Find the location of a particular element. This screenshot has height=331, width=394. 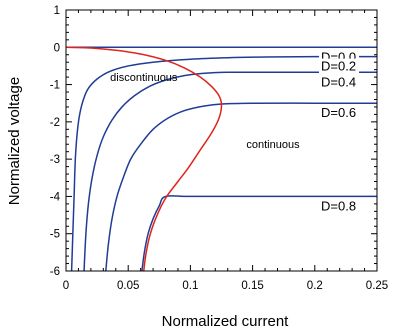

d-label-text: D=0.6 is located at coordinates (338, 112).